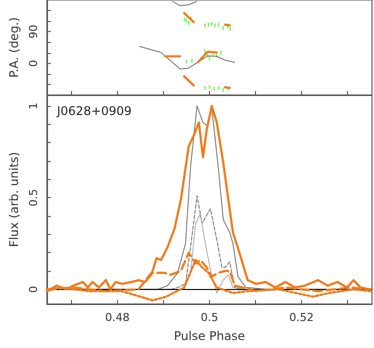 This screenshot has width=374, height=348. I want to click on x-tick-label: 0.52, so click(301, 317).